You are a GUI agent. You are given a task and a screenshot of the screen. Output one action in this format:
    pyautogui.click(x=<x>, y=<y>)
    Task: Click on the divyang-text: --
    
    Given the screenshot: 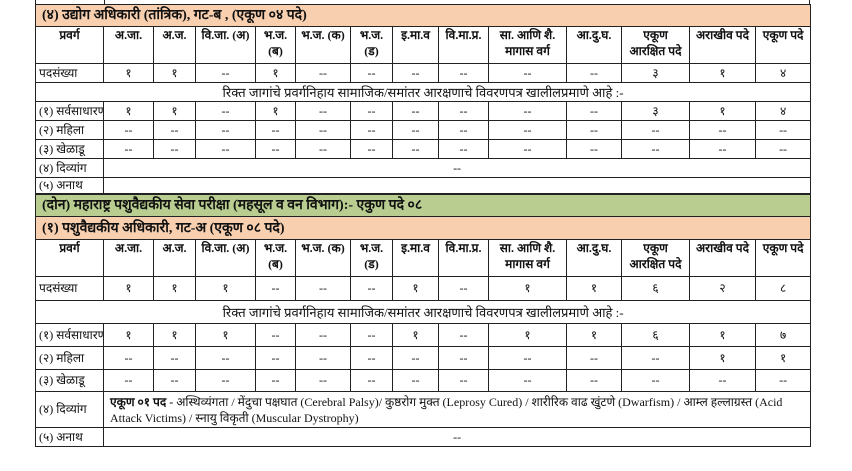 What is the action you would take?
    pyautogui.click(x=457, y=167)
    